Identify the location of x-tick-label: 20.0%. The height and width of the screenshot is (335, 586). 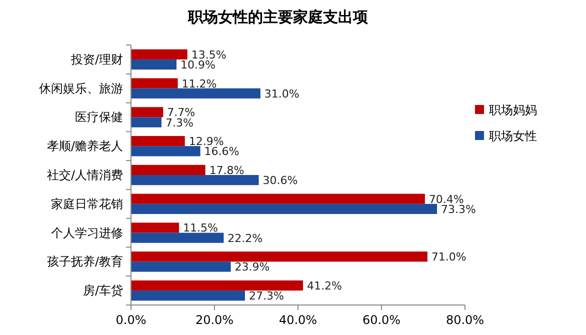
(214, 320).